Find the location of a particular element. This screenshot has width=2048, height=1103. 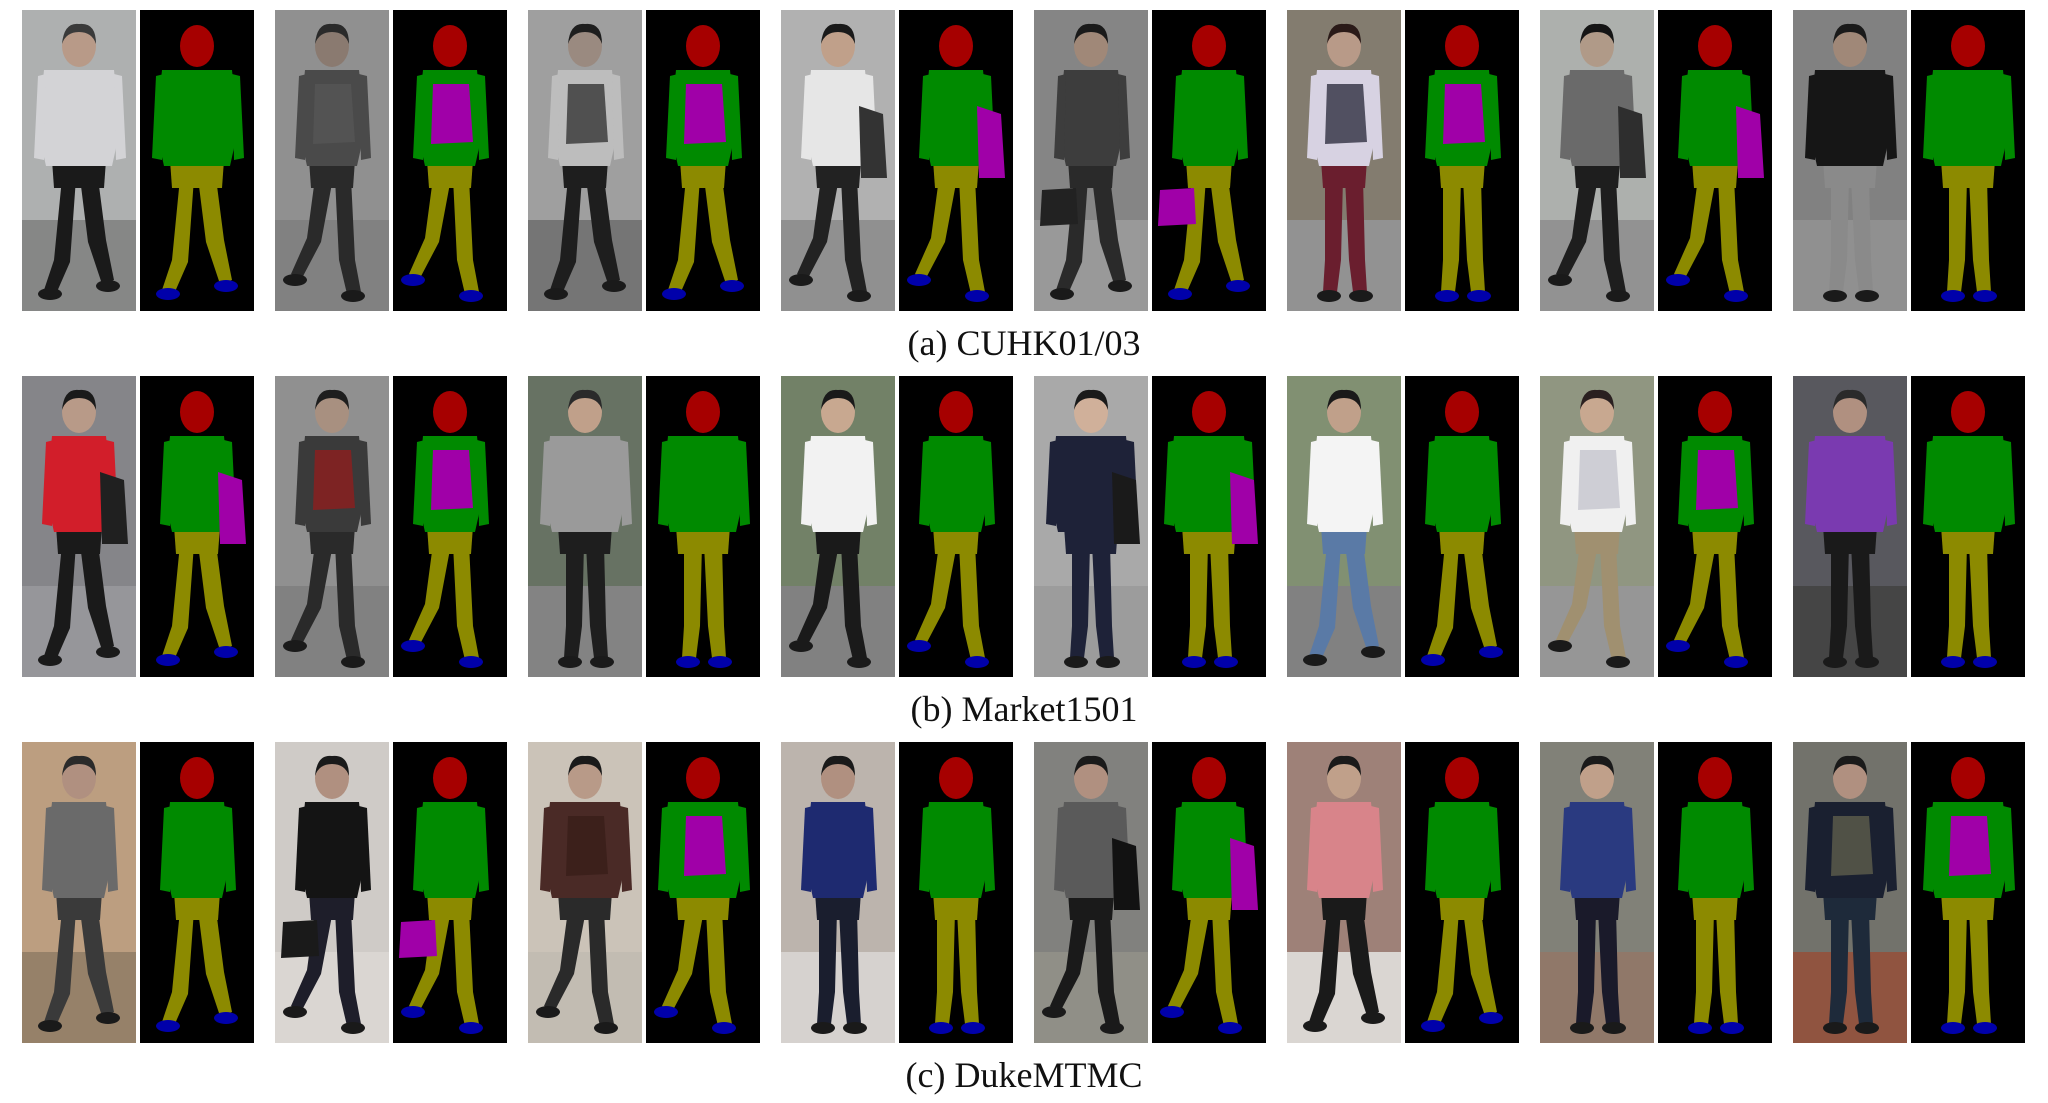

caption-cuhk: (a) CUHK01/03 is located at coordinates (1024, 343).